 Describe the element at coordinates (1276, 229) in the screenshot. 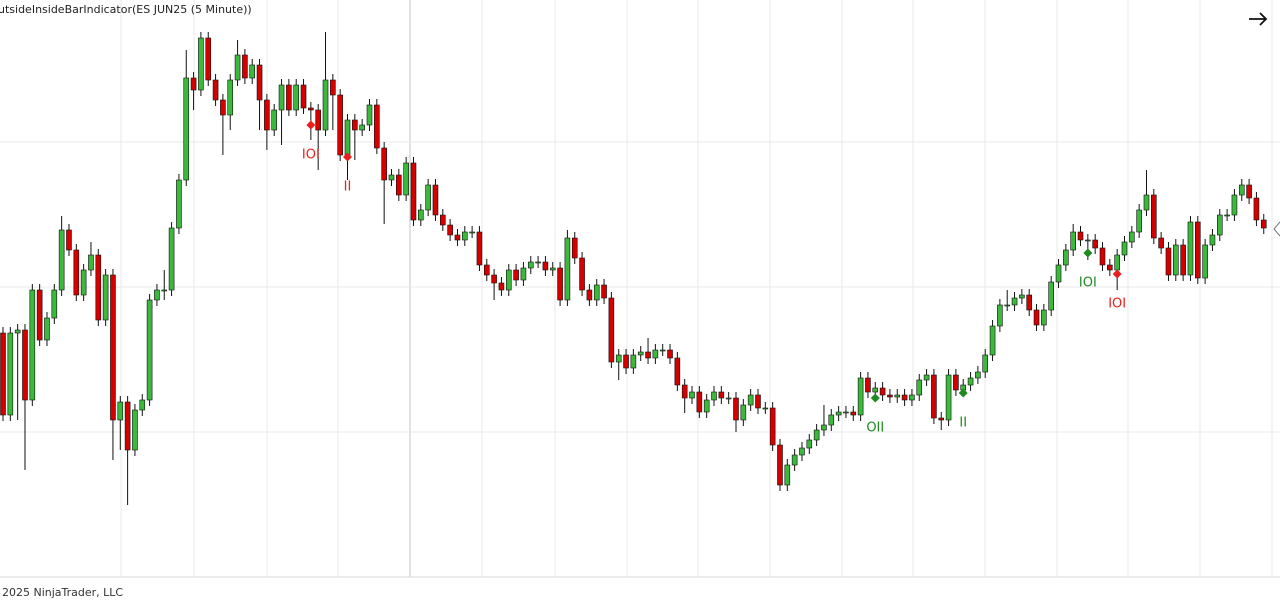

I see `scroll-handle` at that location.